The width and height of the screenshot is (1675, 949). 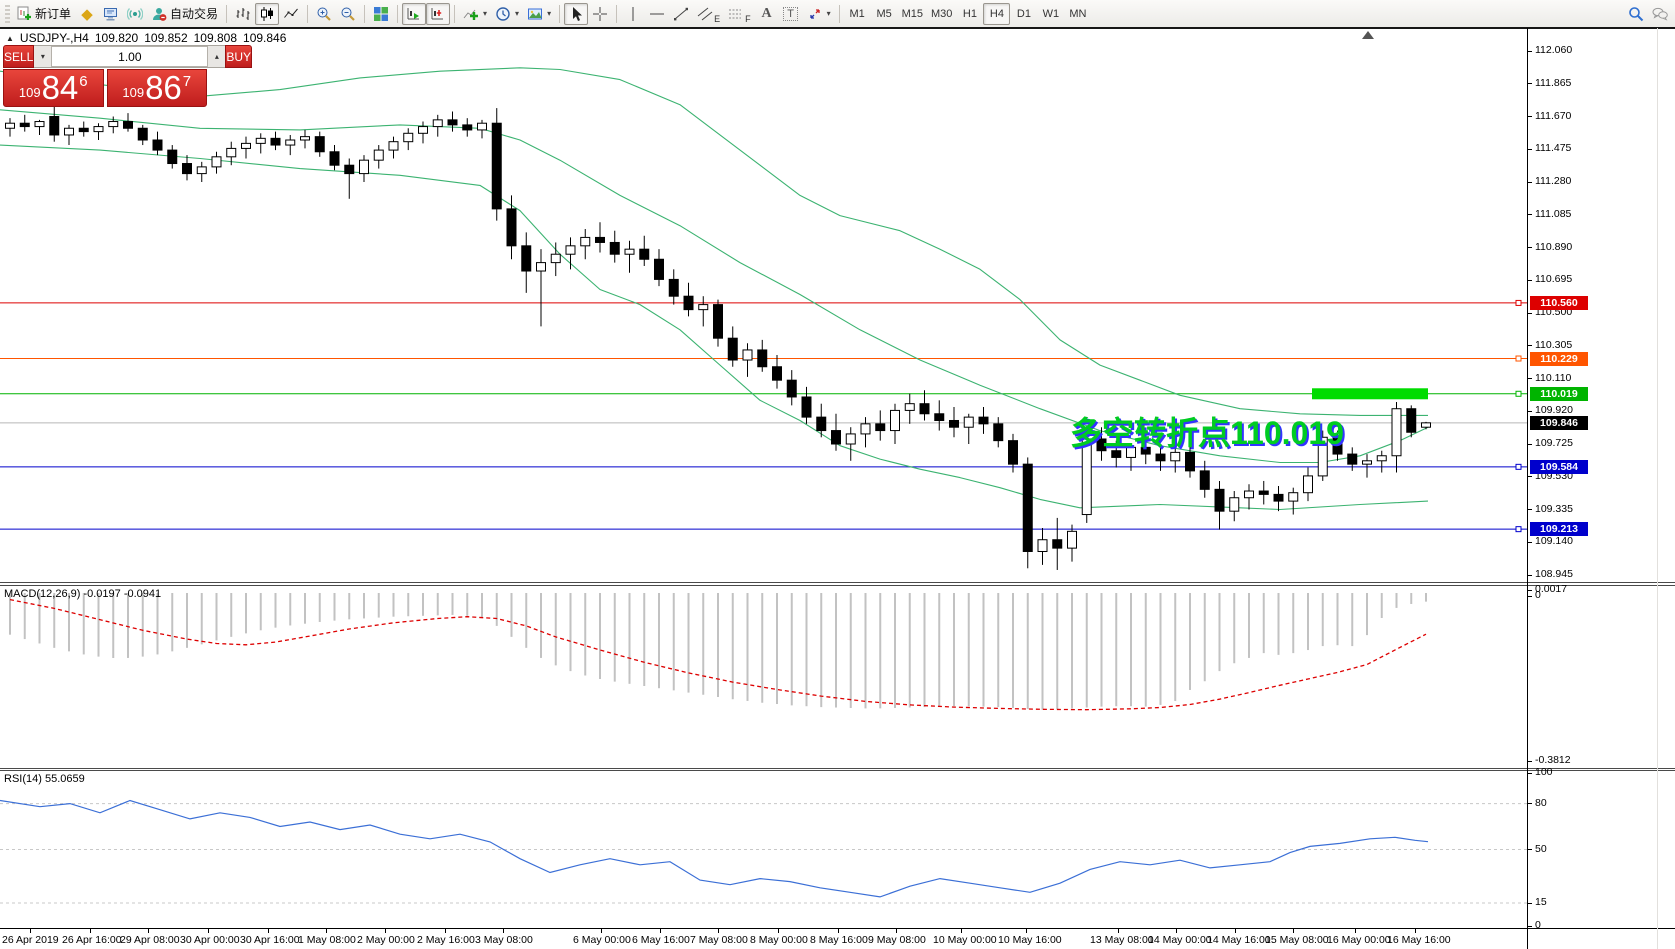 What do you see at coordinates (1051, 13) in the screenshot?
I see `timeframe-w1-button: W1` at bounding box center [1051, 13].